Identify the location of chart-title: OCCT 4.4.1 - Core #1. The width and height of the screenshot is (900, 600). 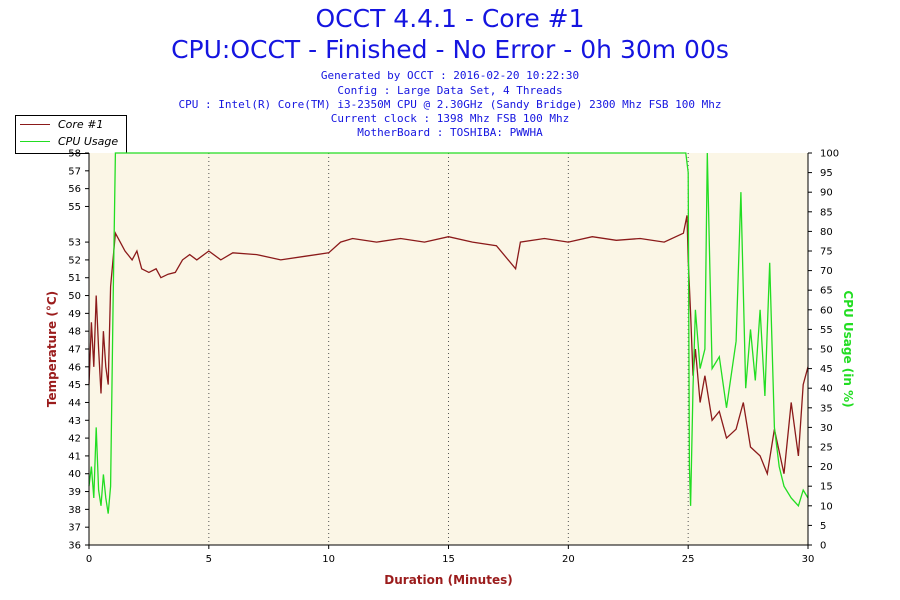
(450, 18).